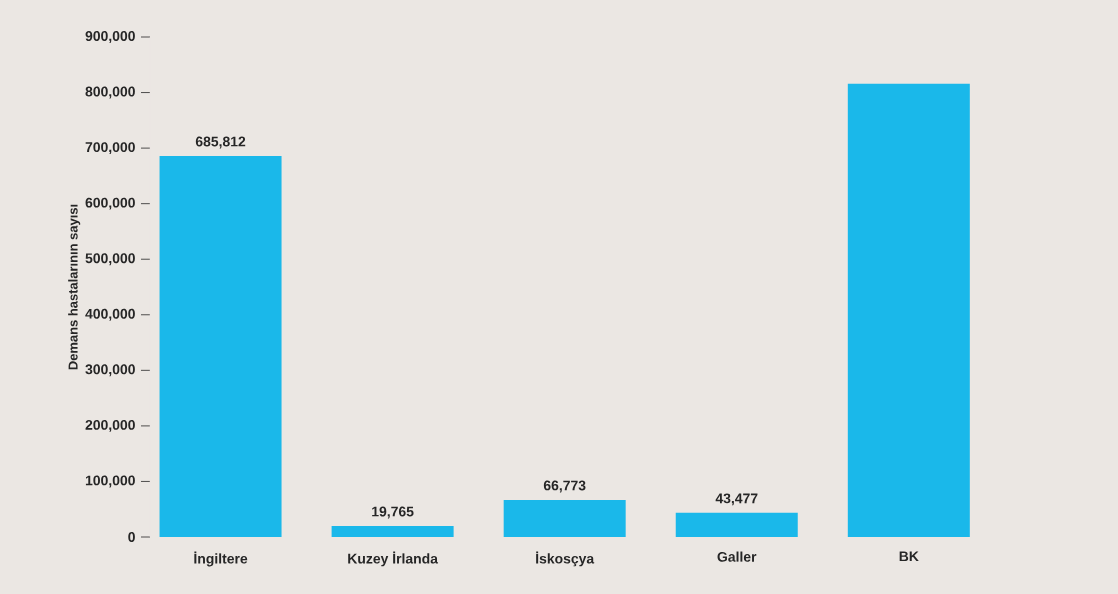  What do you see at coordinates (110, 259) in the screenshot?
I see `y-tick-label: 500,000` at bounding box center [110, 259].